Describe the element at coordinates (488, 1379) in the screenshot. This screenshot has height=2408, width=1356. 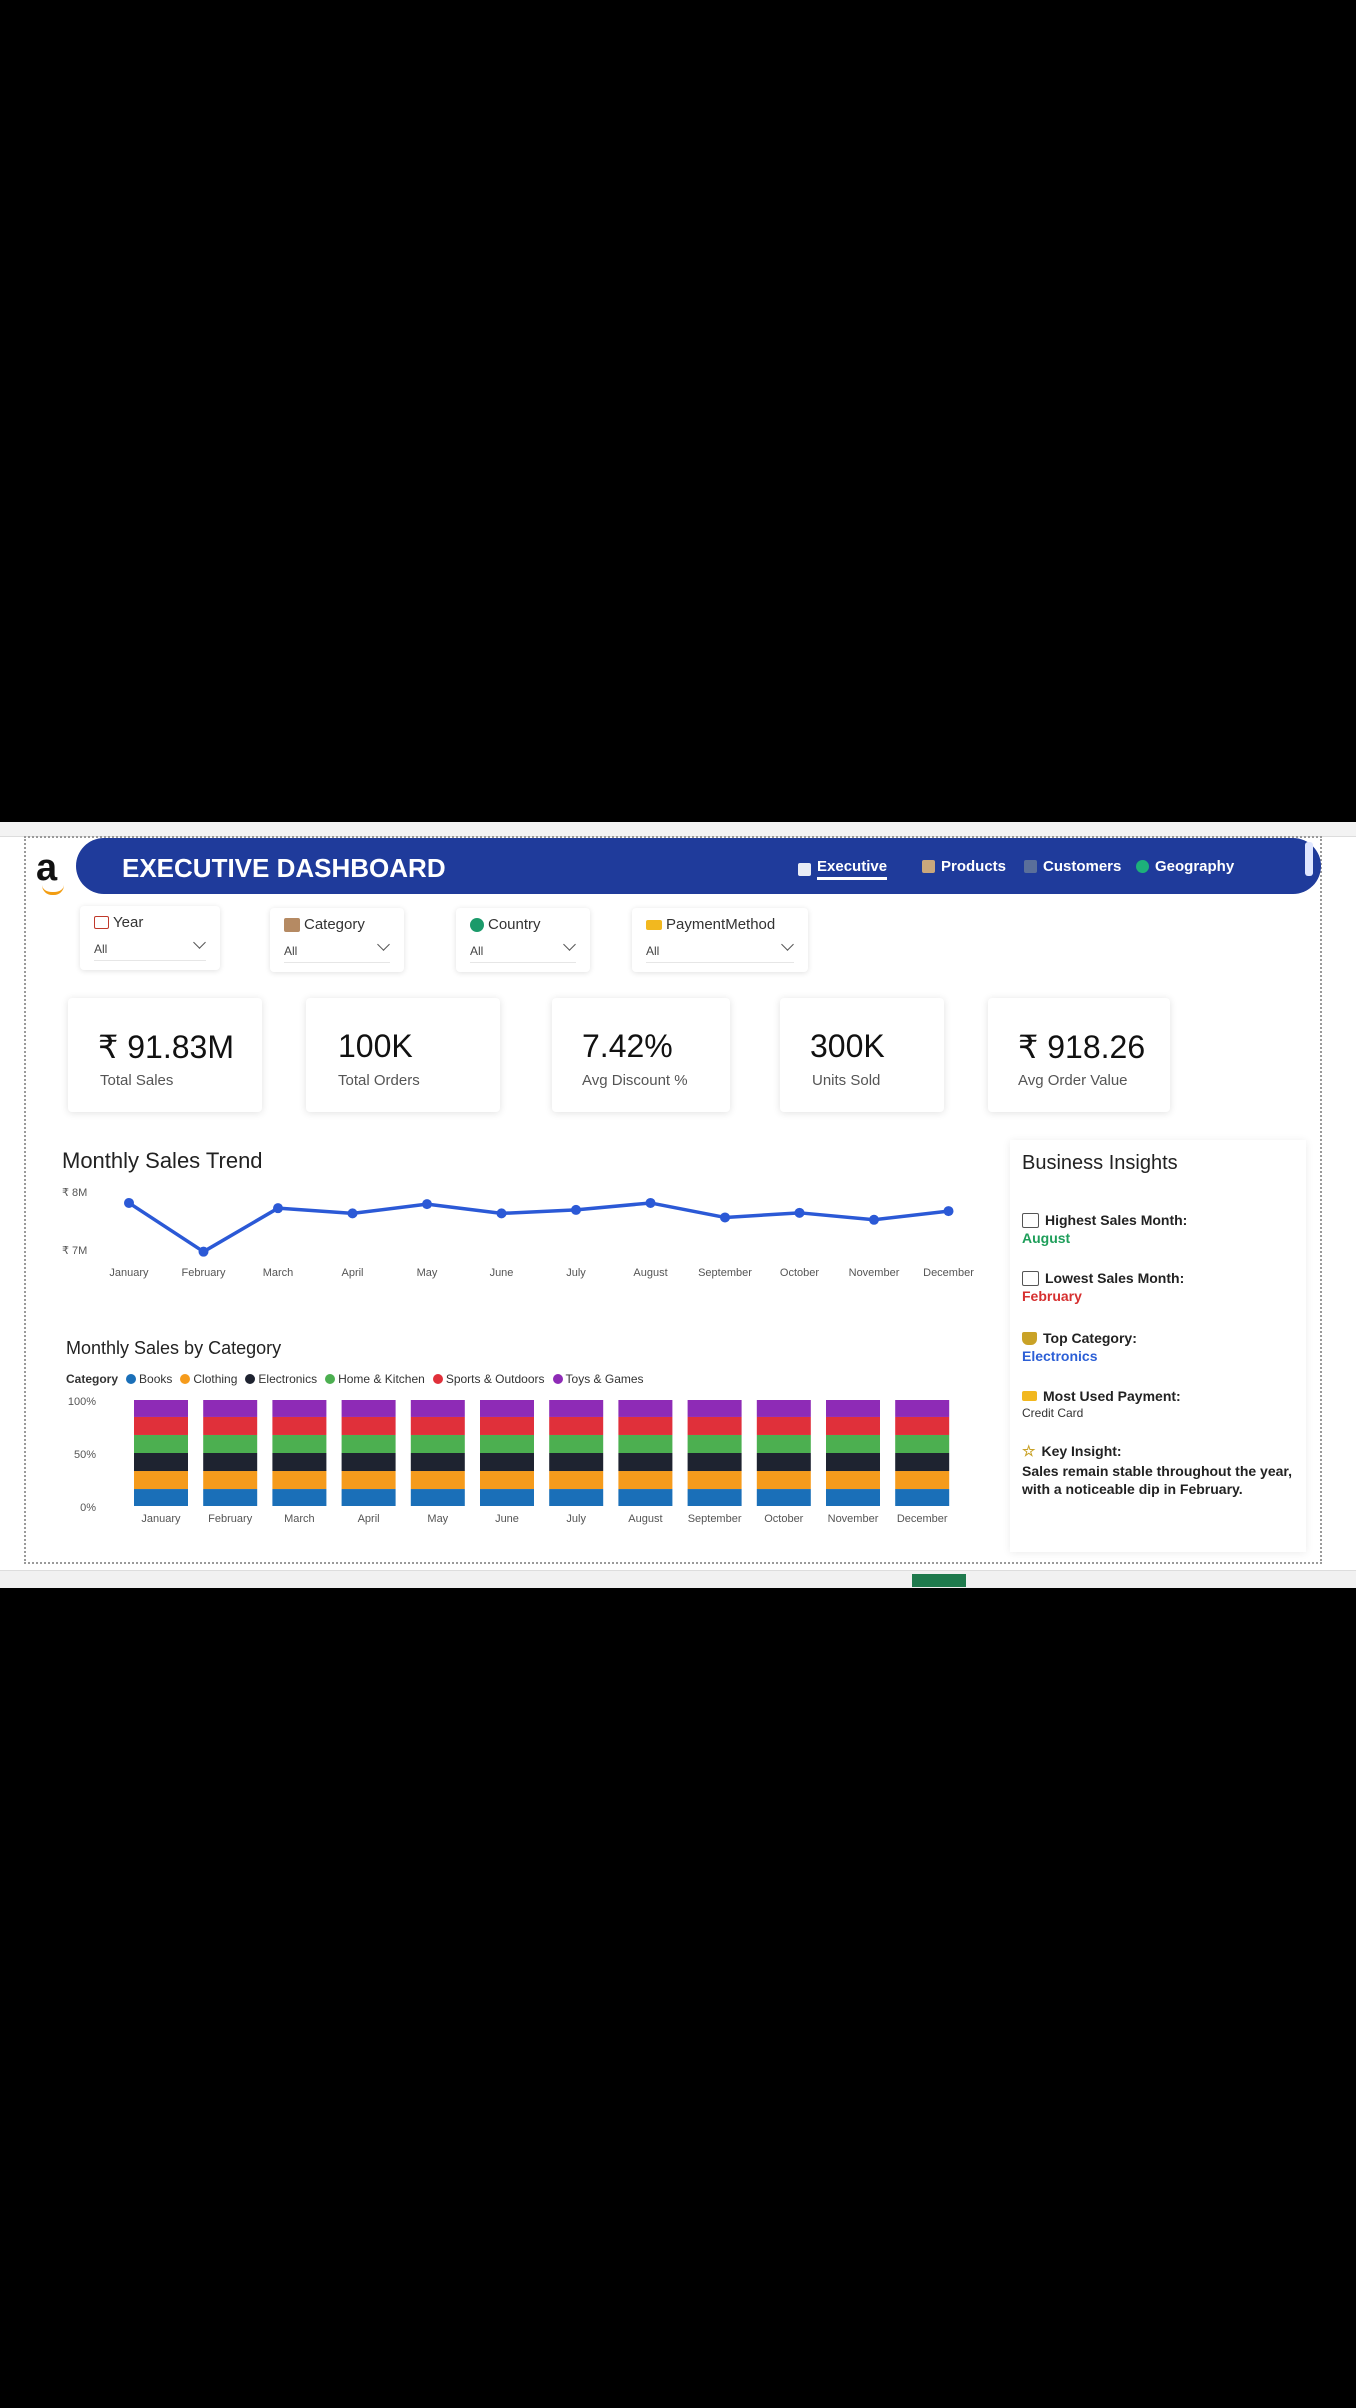
I see `legend-item: Sports & Outdoors` at that location.